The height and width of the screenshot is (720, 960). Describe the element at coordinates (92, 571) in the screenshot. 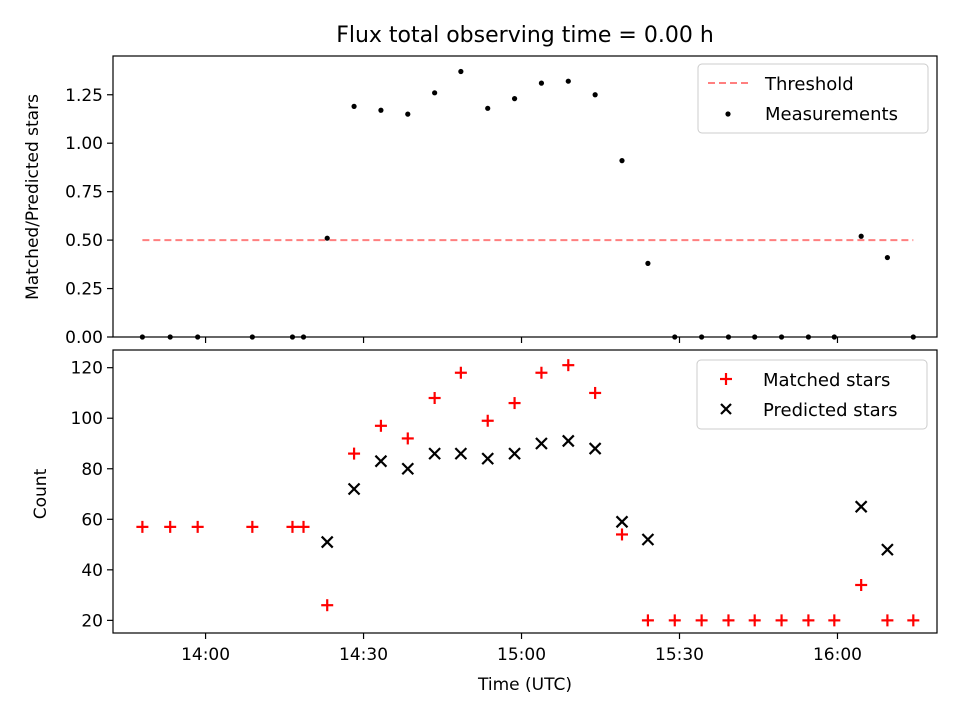

I see `y-tick-label: 40` at that location.